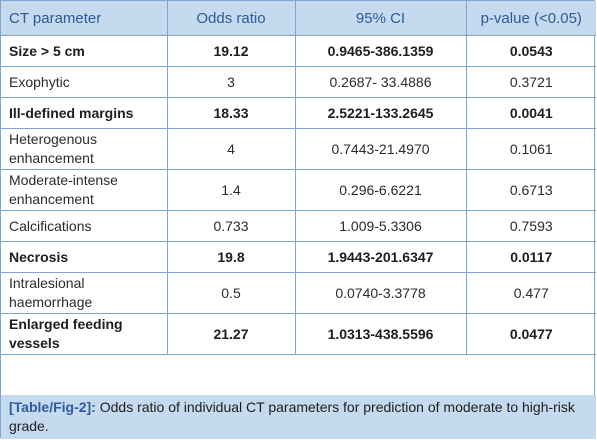 This screenshot has width=597, height=440. Describe the element at coordinates (84, 226) in the screenshot. I see `cell-parameter: Calcifications` at that location.